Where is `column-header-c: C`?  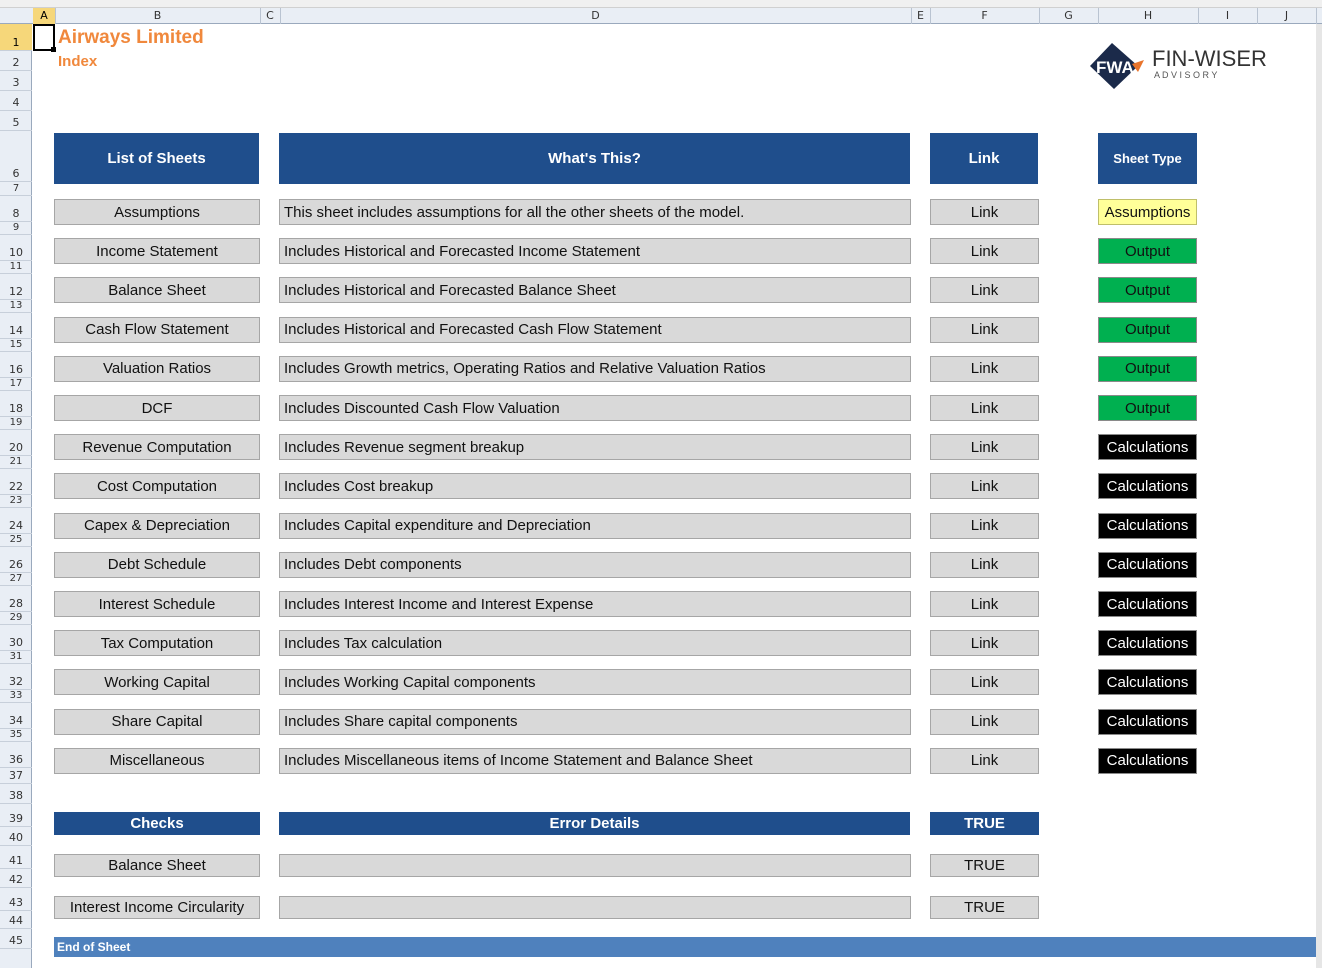
column-header-c: C is located at coordinates (270, 16).